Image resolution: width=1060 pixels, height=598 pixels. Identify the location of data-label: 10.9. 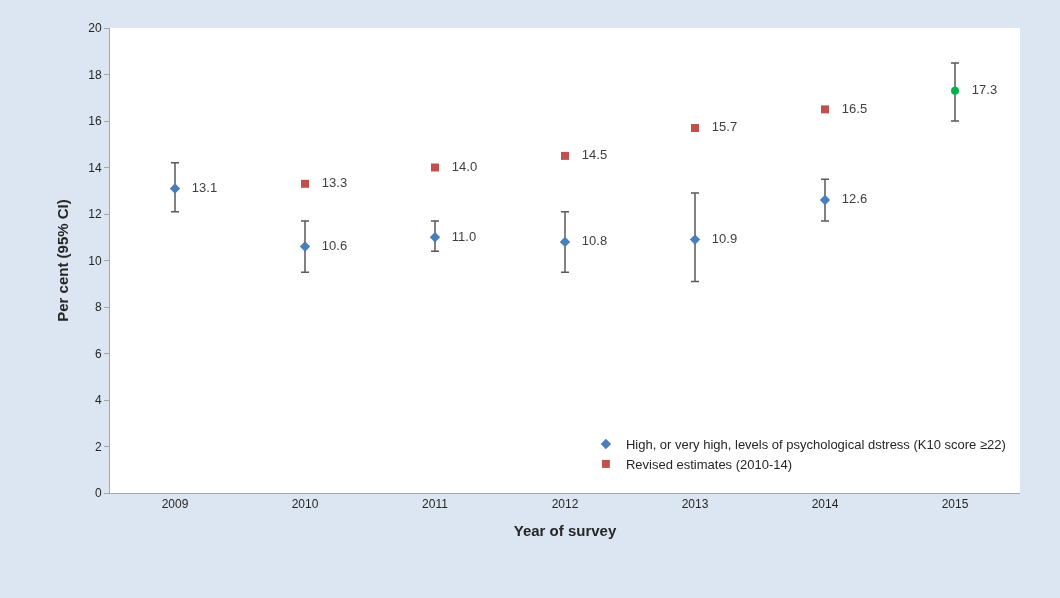
(719, 238).